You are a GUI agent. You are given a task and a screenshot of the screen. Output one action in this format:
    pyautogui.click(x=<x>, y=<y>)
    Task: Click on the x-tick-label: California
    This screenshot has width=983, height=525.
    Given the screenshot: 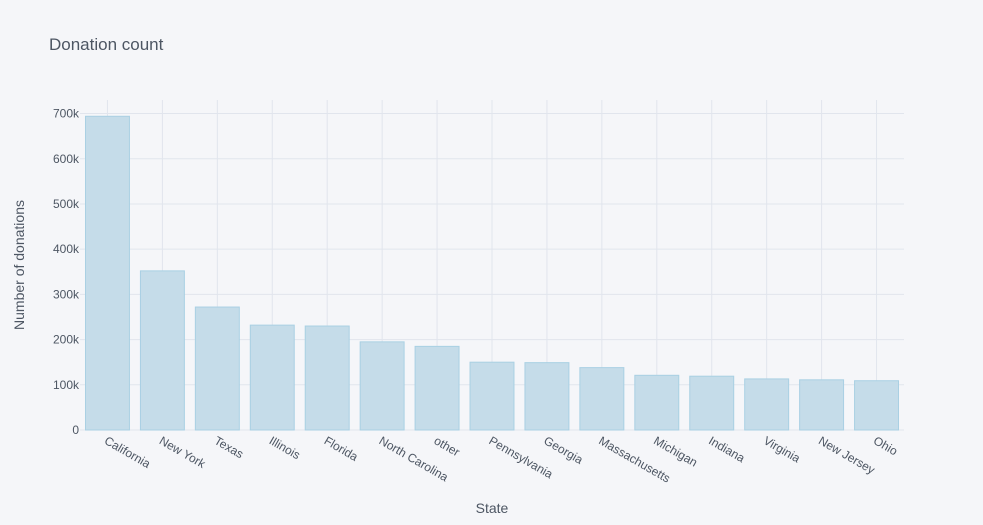 What is the action you would take?
    pyautogui.click(x=127, y=452)
    